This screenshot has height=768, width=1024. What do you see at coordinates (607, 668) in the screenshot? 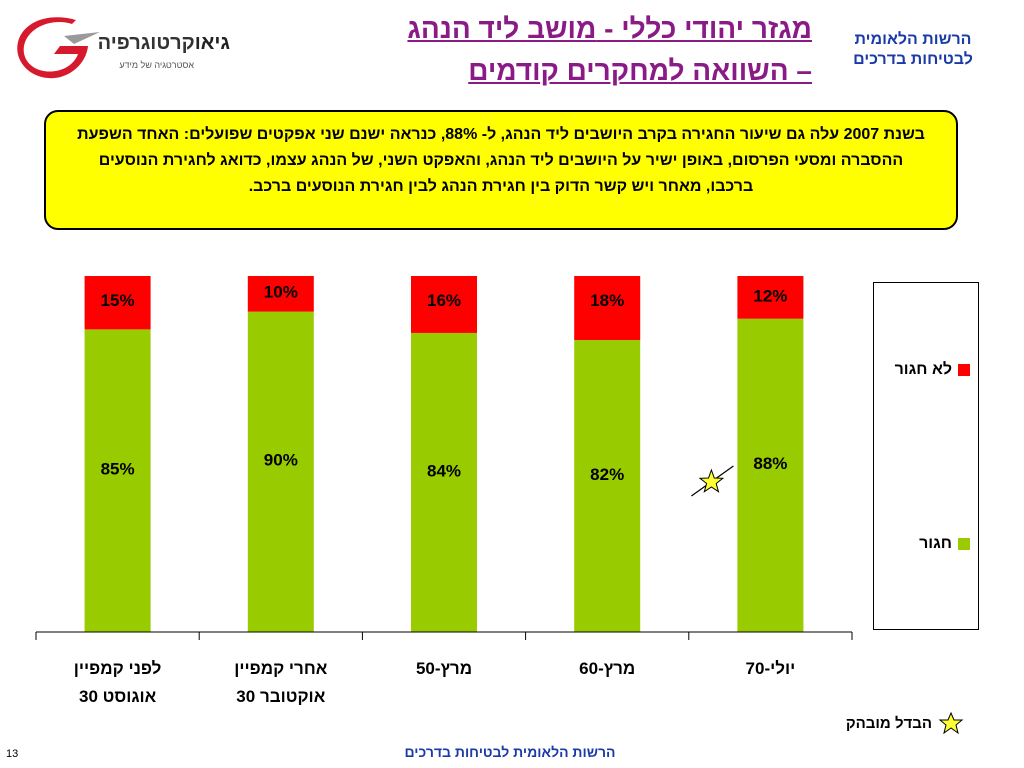
I see `category-label-3-0: מרץ-60` at bounding box center [607, 668].